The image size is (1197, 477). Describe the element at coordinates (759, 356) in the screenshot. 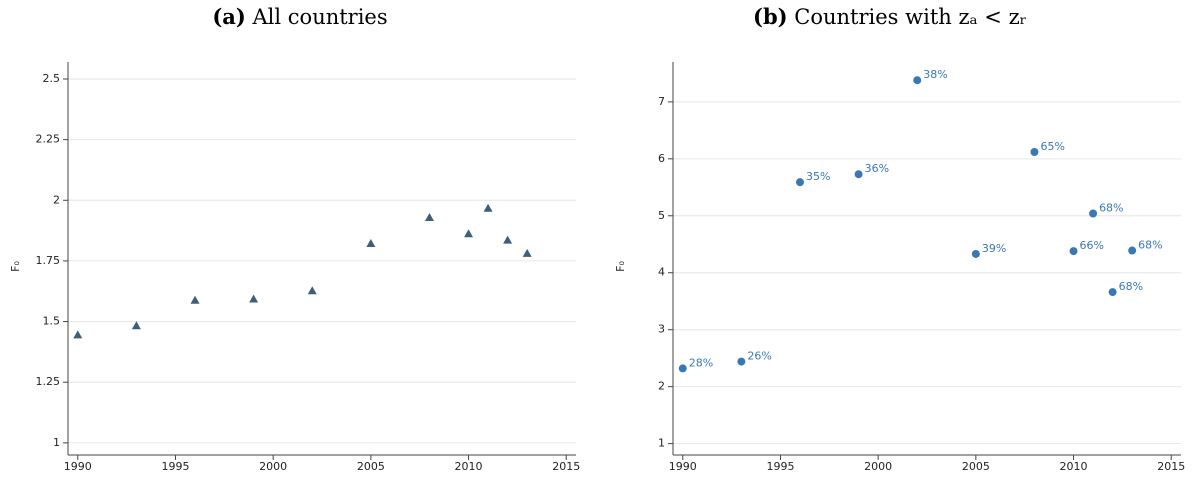

I see `point-label: 26%` at that location.